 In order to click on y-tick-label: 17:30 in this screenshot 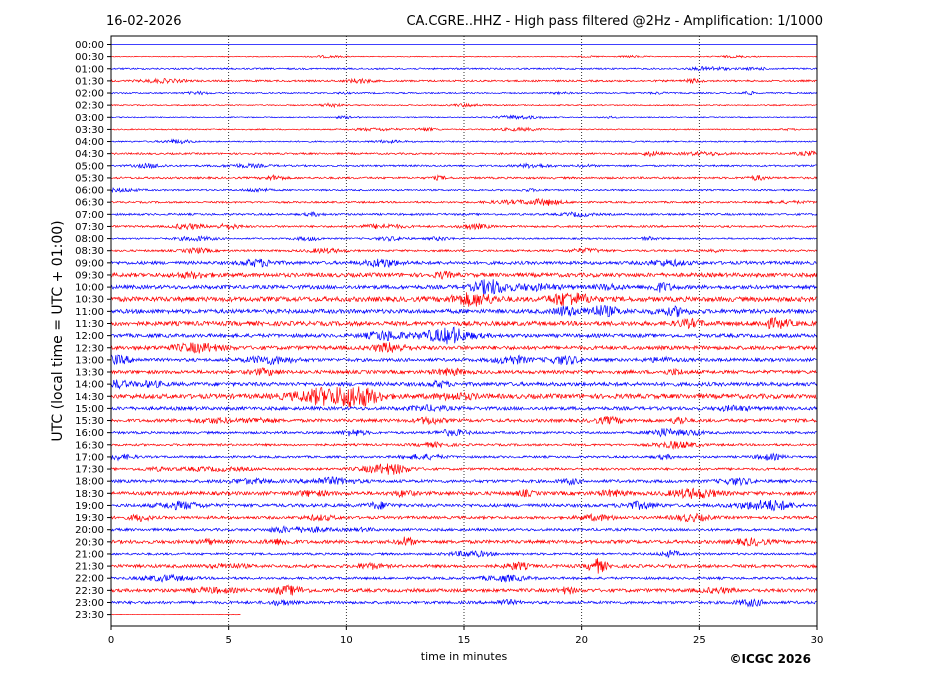, I will do `click(89, 470)`.